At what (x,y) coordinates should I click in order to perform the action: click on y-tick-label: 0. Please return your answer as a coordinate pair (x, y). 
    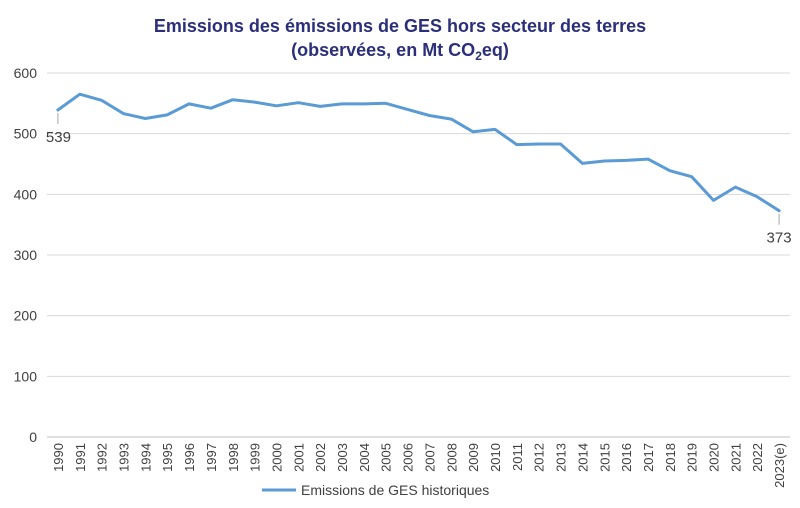
    Looking at the image, I should click on (33, 437).